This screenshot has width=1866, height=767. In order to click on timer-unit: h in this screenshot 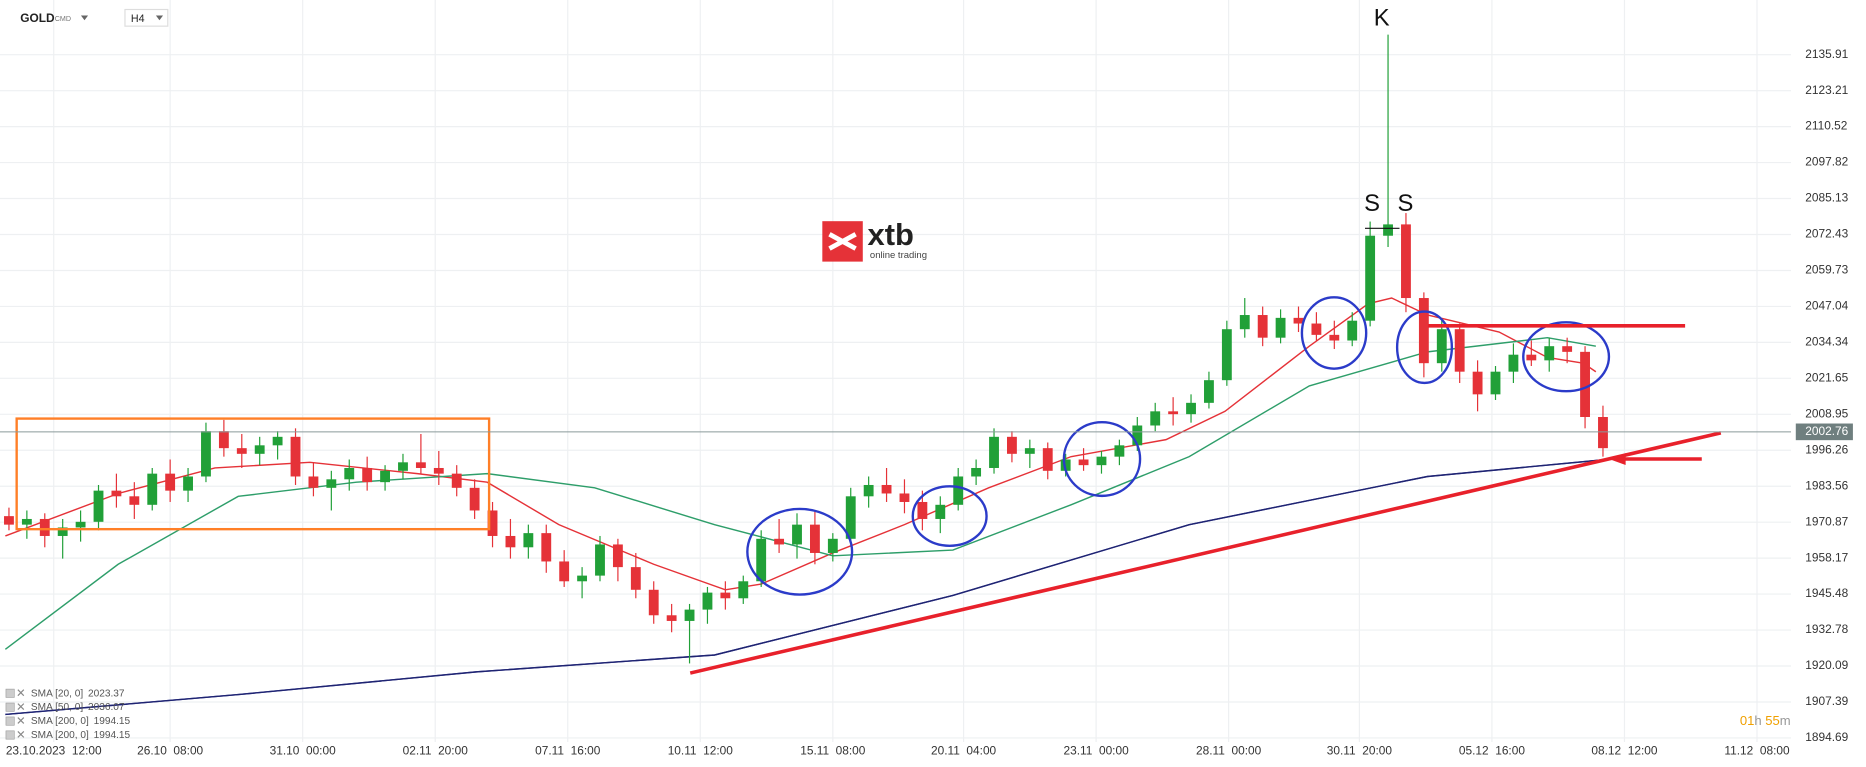, I will do `click(1757, 720)`.